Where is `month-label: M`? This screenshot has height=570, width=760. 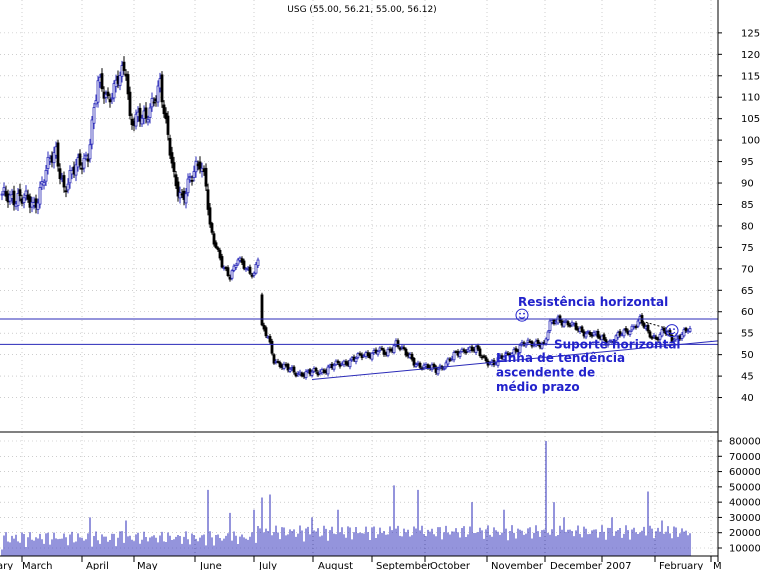
month-label: M is located at coordinates (717, 565).